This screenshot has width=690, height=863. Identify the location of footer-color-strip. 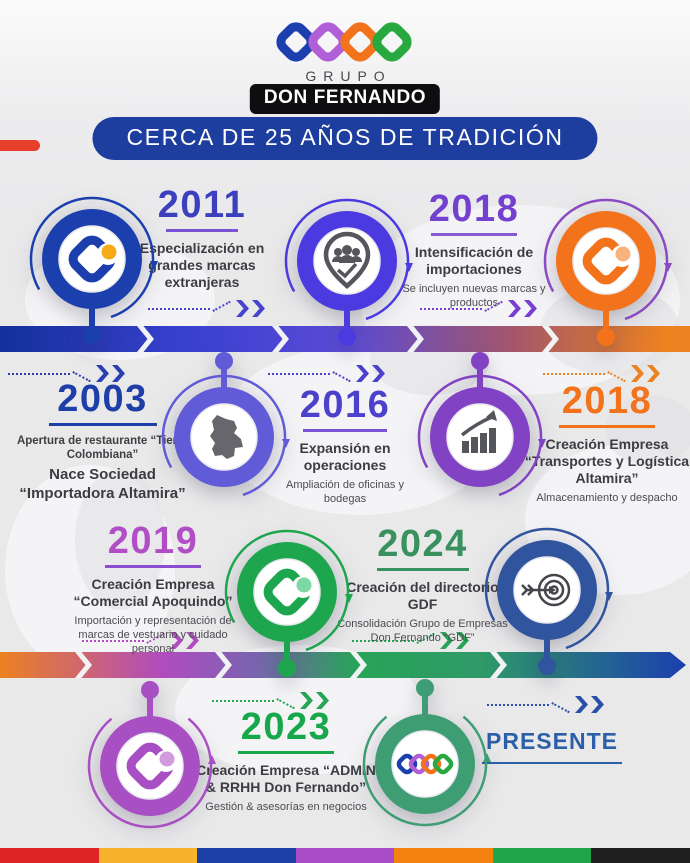
(345, 855).